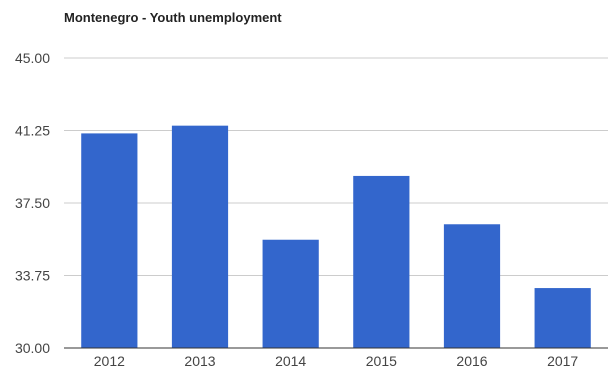 This screenshot has height=369, width=608. I want to click on bar-2014, so click(290, 293).